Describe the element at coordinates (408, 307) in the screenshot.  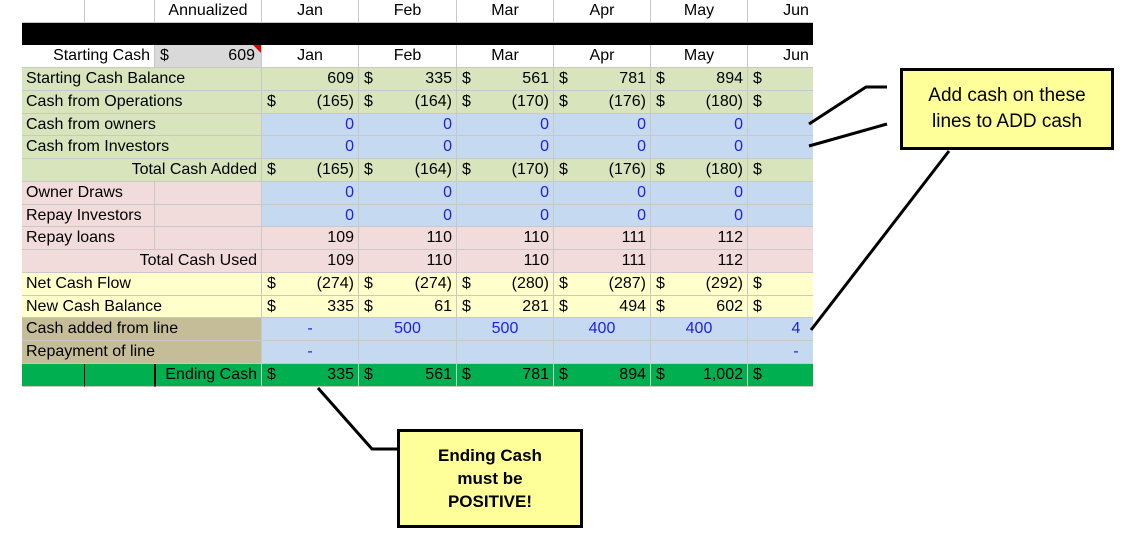
I see `month-value-cell: $61` at that location.